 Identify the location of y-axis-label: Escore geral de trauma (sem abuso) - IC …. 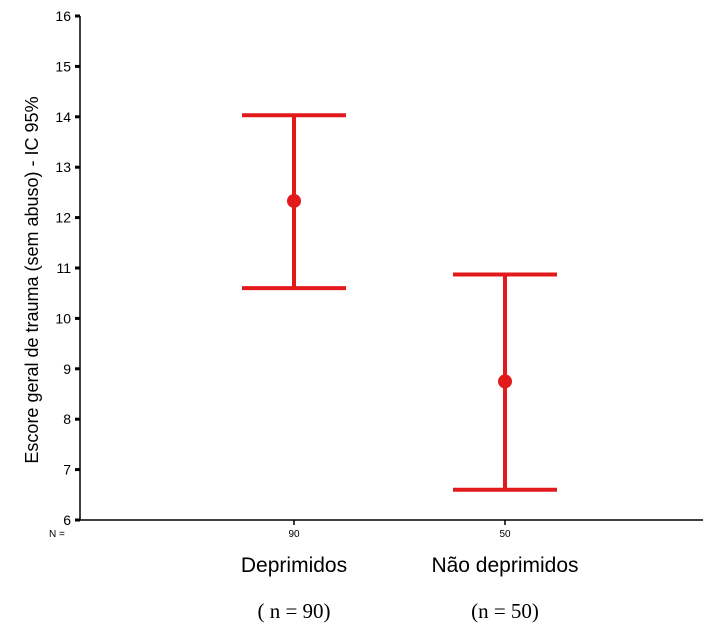
(32, 279).